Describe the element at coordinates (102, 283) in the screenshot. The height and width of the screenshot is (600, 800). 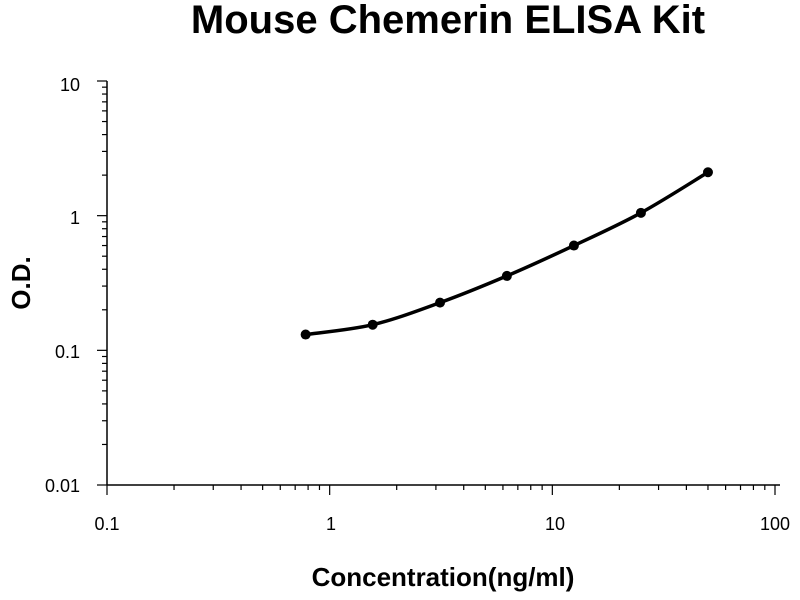
I see `y-axis-ticks` at that location.